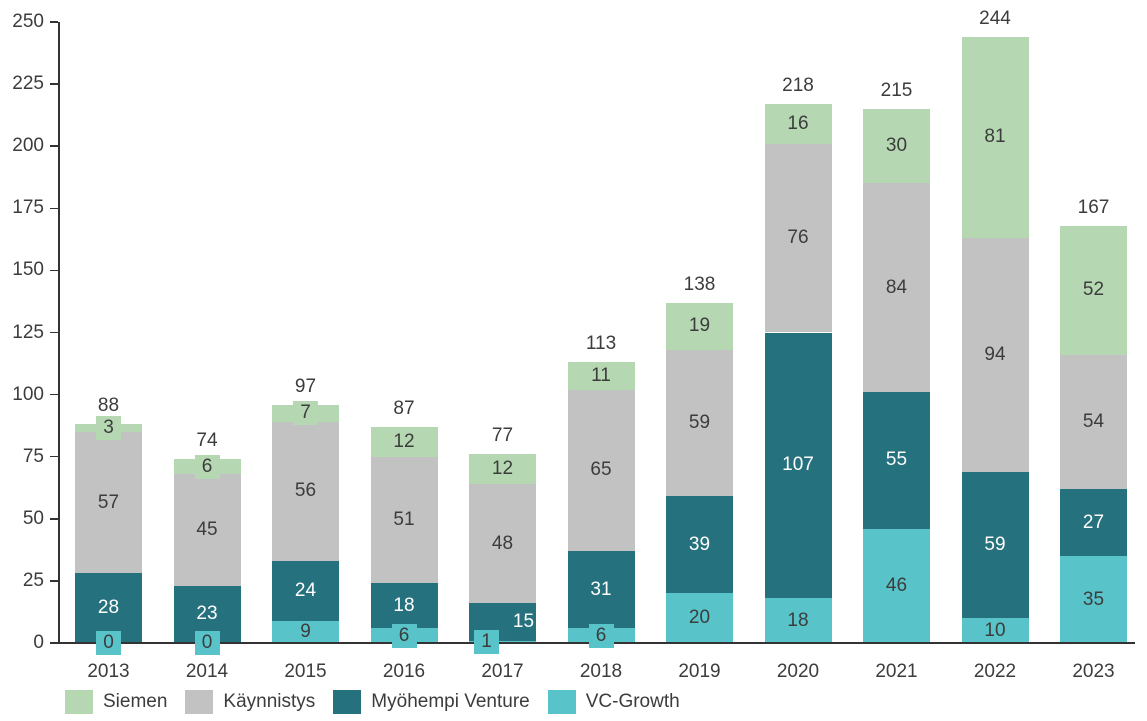 Image resolution: width=1147 pixels, height=721 pixels. What do you see at coordinates (305, 671) in the screenshot?
I see `x-tick-label-2015: 2015` at bounding box center [305, 671].